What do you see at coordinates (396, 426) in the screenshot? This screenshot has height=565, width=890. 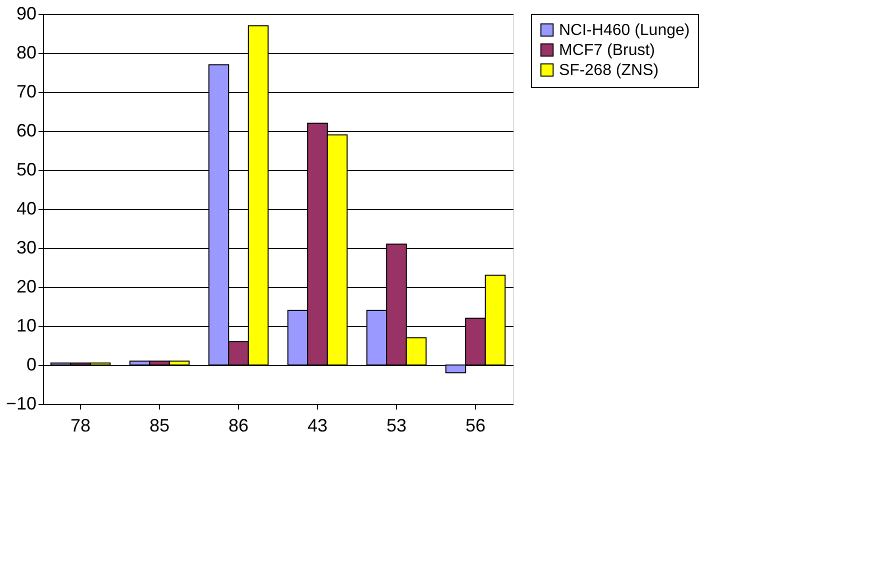 I see `x-tick-label: 53` at bounding box center [396, 426].